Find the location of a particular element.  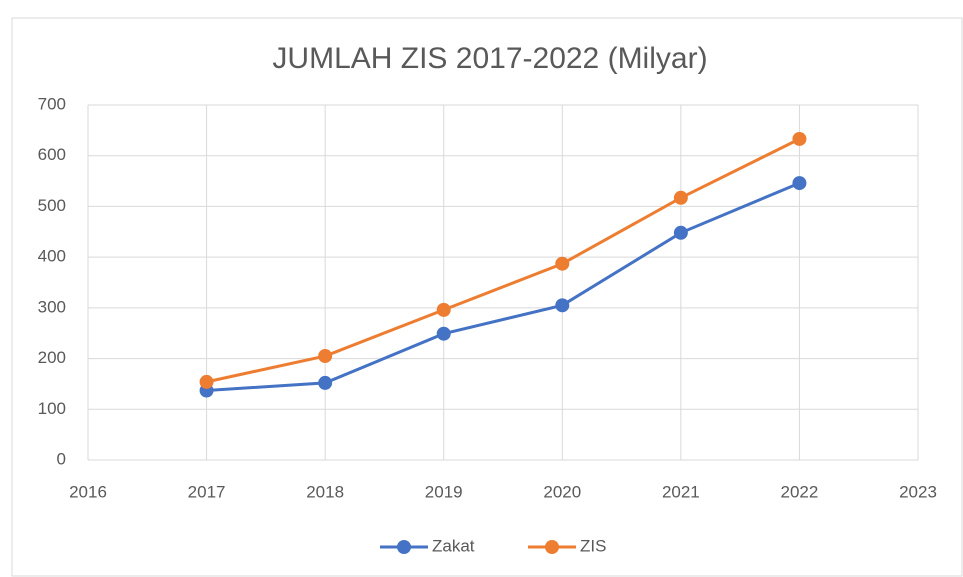

x-tick-label: 2022 is located at coordinates (800, 491).